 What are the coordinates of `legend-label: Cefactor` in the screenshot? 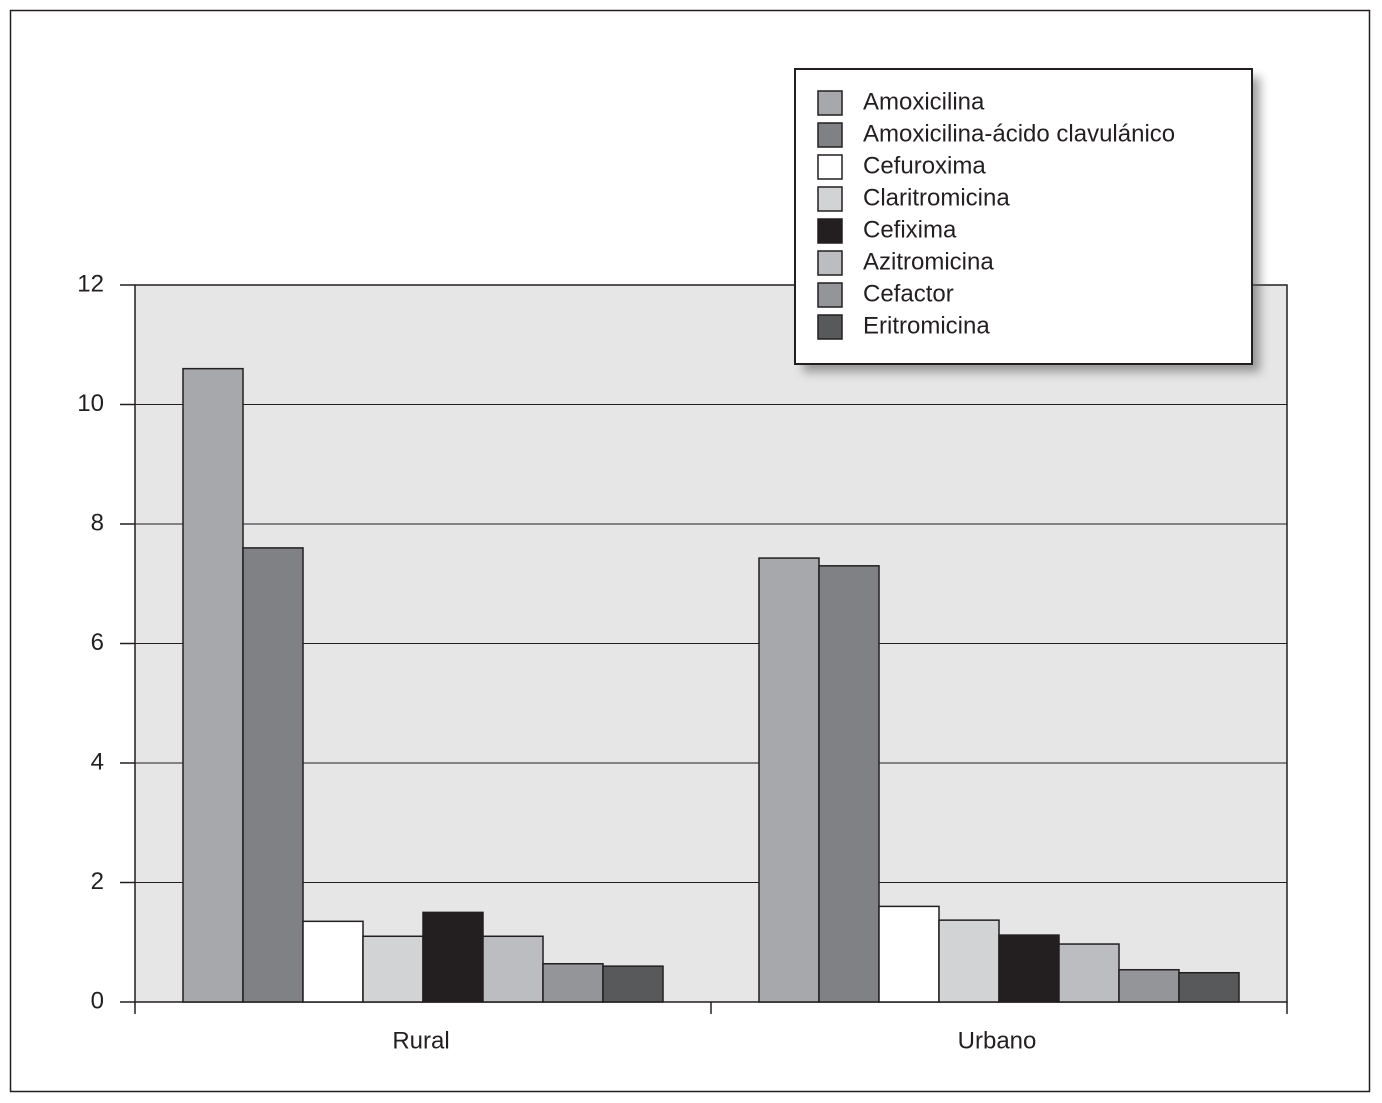 It's located at (908, 293).